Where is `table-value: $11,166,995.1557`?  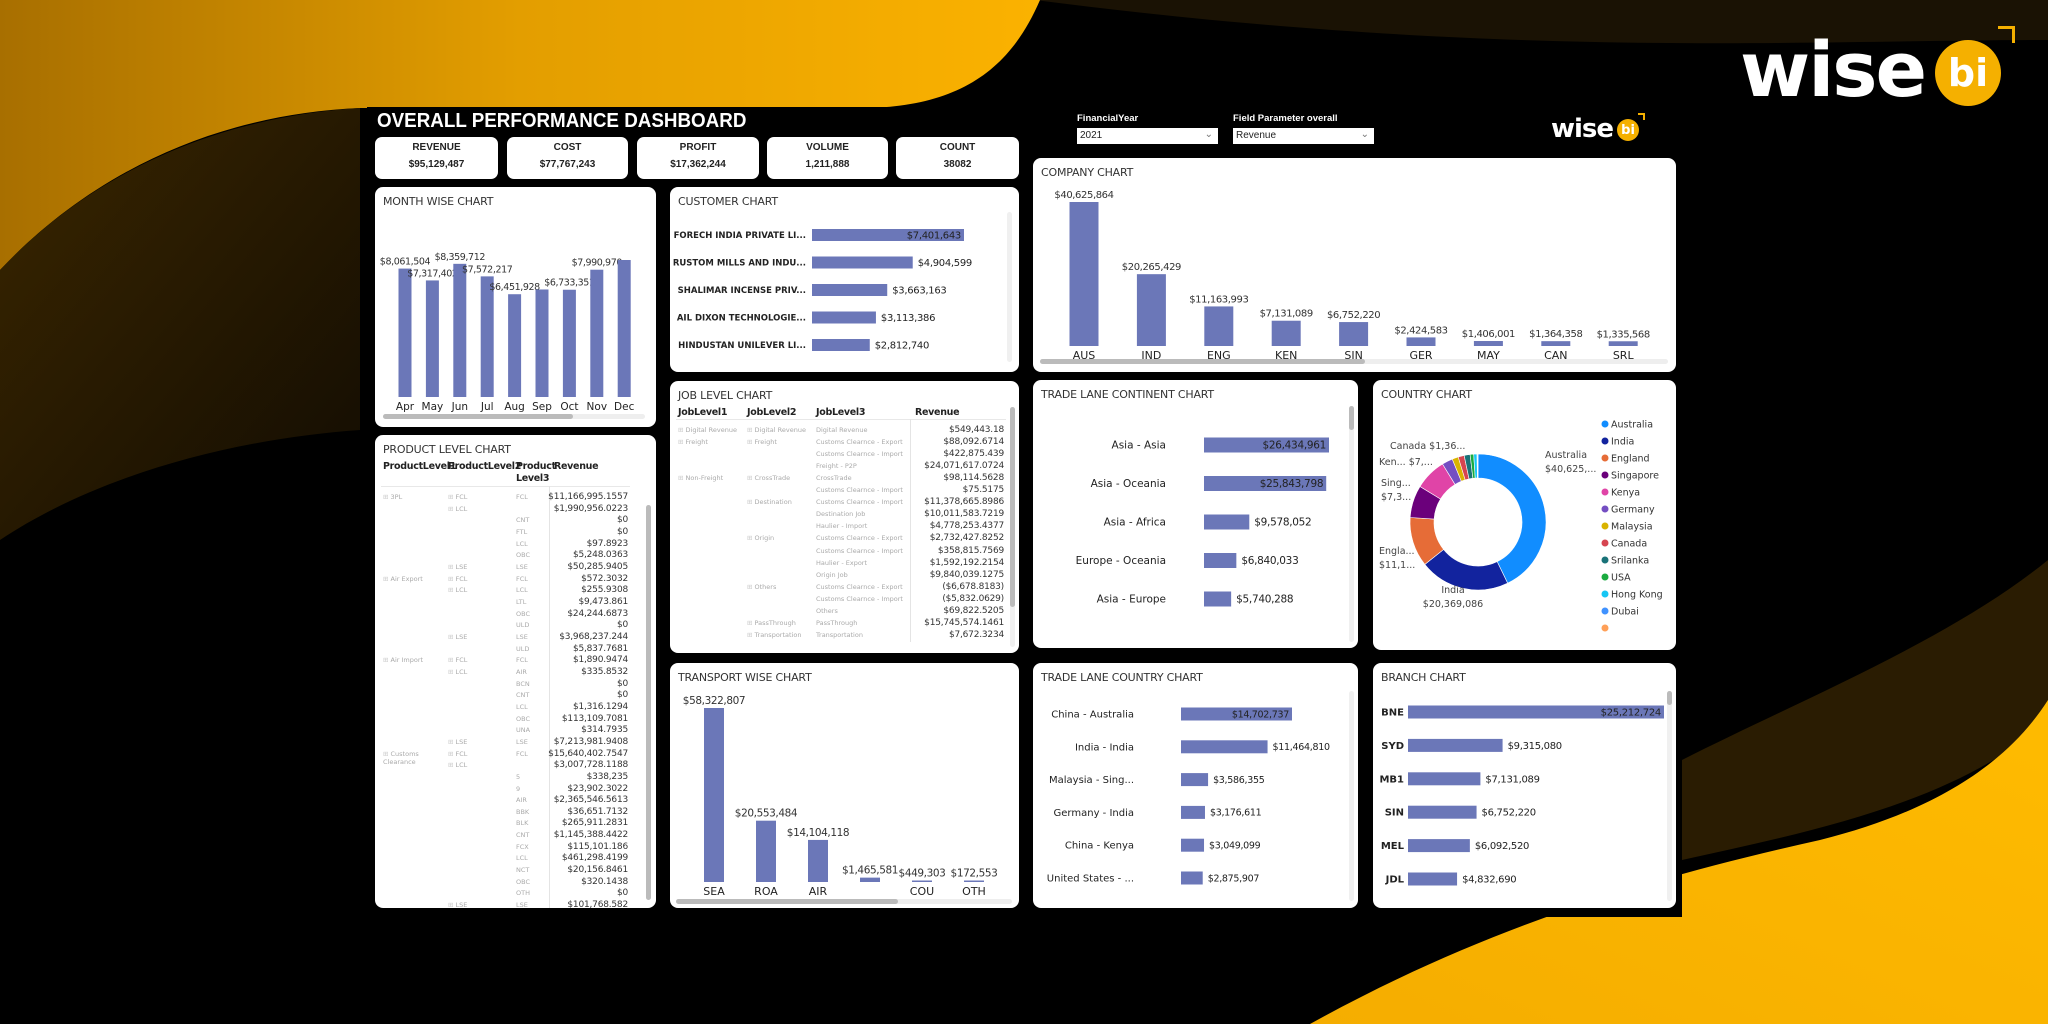
table-value: $11,166,995.1557 is located at coordinates (588, 497).